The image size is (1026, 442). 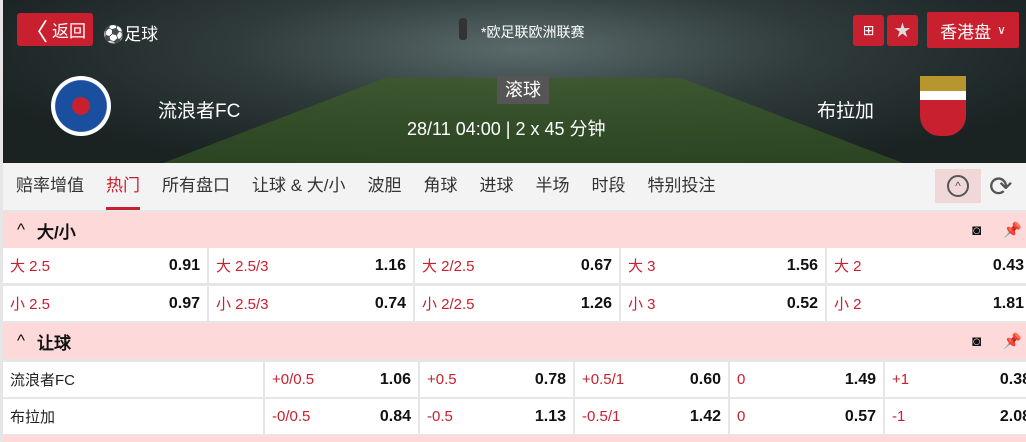 What do you see at coordinates (442, 379) in the screenshot?
I see `odds-line: +0.5` at bounding box center [442, 379].